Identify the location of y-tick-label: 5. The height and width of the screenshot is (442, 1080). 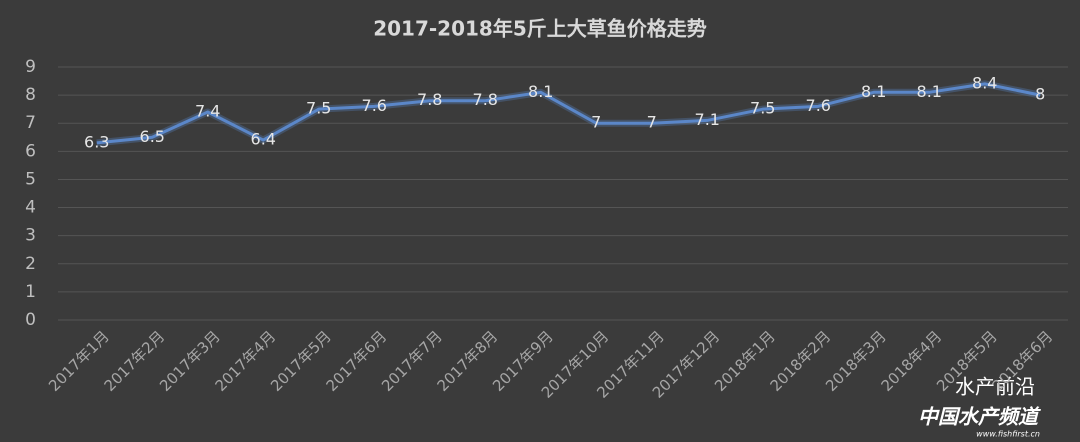
(30, 179).